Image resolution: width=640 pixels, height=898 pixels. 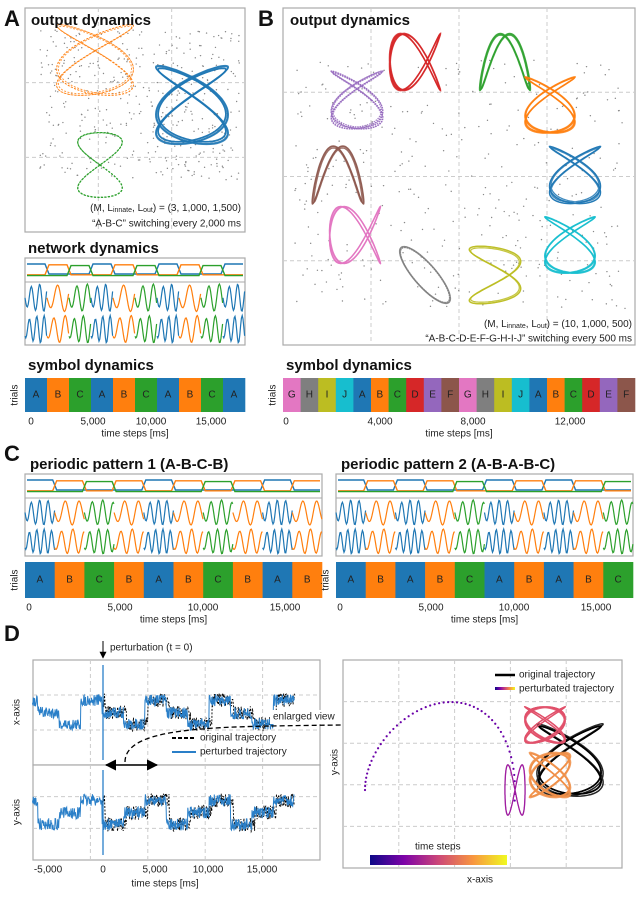 What do you see at coordinates (12, 453) in the screenshot?
I see `panel-label: C` at bounding box center [12, 453].